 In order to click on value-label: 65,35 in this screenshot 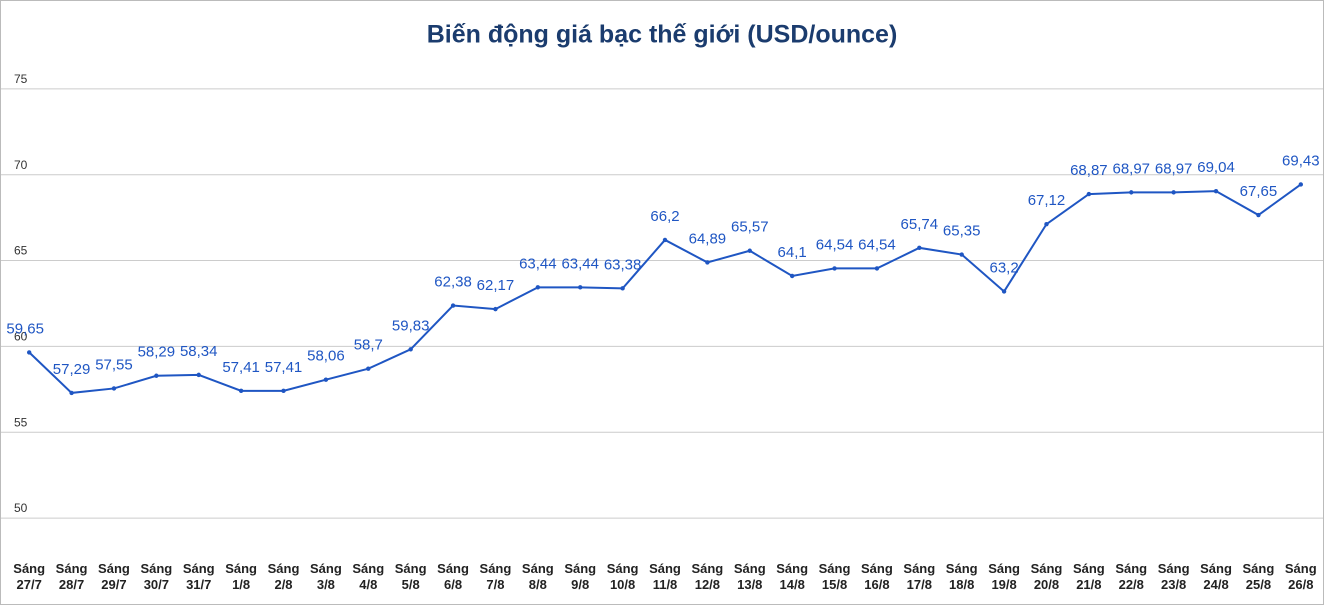, I will do `click(962, 230)`.